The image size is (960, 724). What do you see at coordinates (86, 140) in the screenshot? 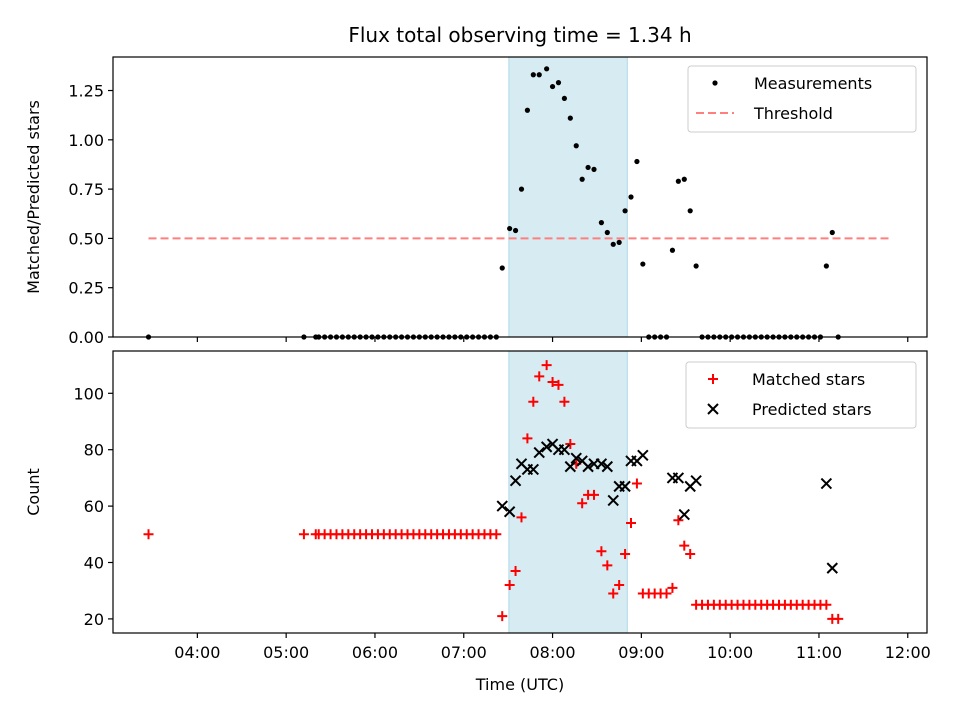
I see `y-tick-label: 1.00` at bounding box center [86, 140].